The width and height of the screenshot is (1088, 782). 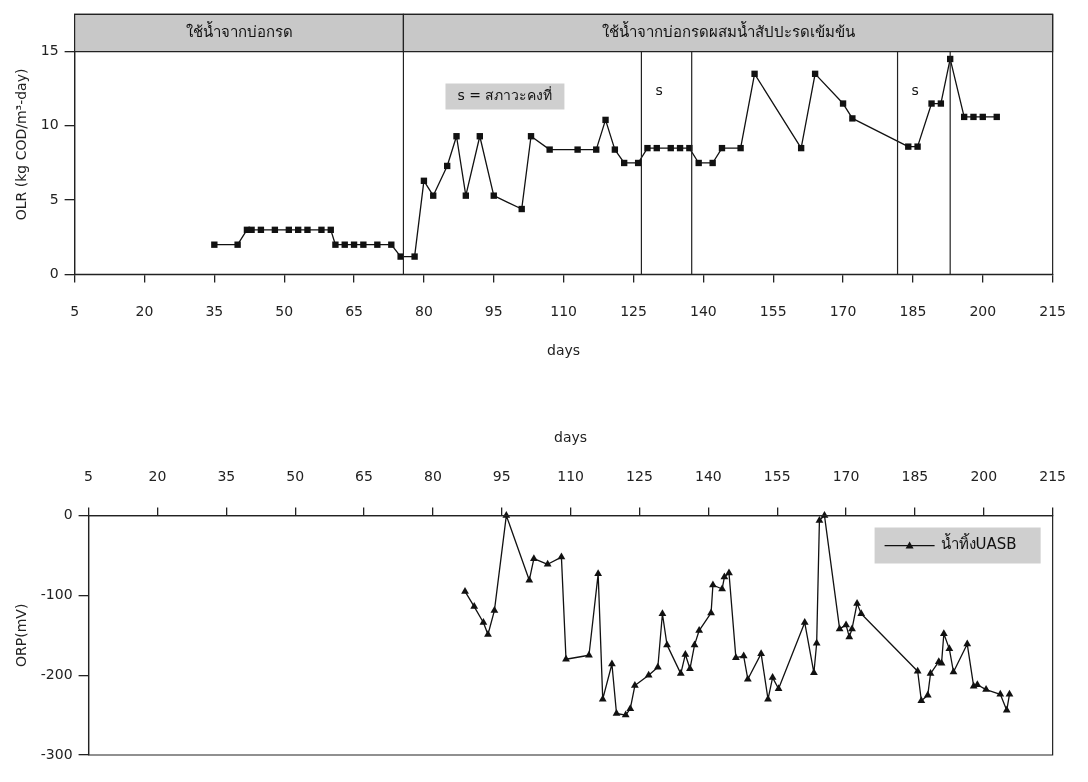 I want to click on x-tick-label: 20, so click(x=144, y=311).